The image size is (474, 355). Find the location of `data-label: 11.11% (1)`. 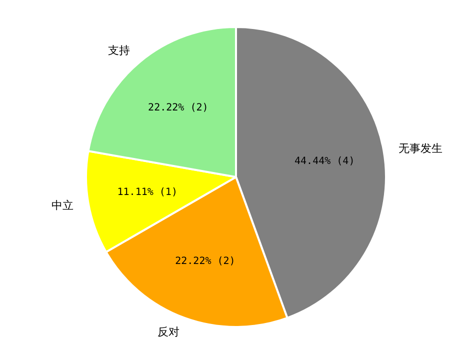

data-label: 11.11% (1) is located at coordinates (147, 192).